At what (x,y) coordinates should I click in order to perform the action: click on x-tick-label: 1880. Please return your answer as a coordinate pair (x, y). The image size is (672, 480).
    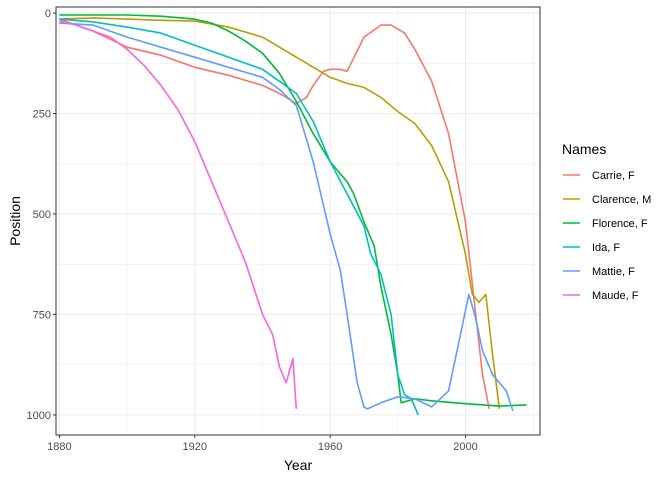
    Looking at the image, I should click on (59, 447).